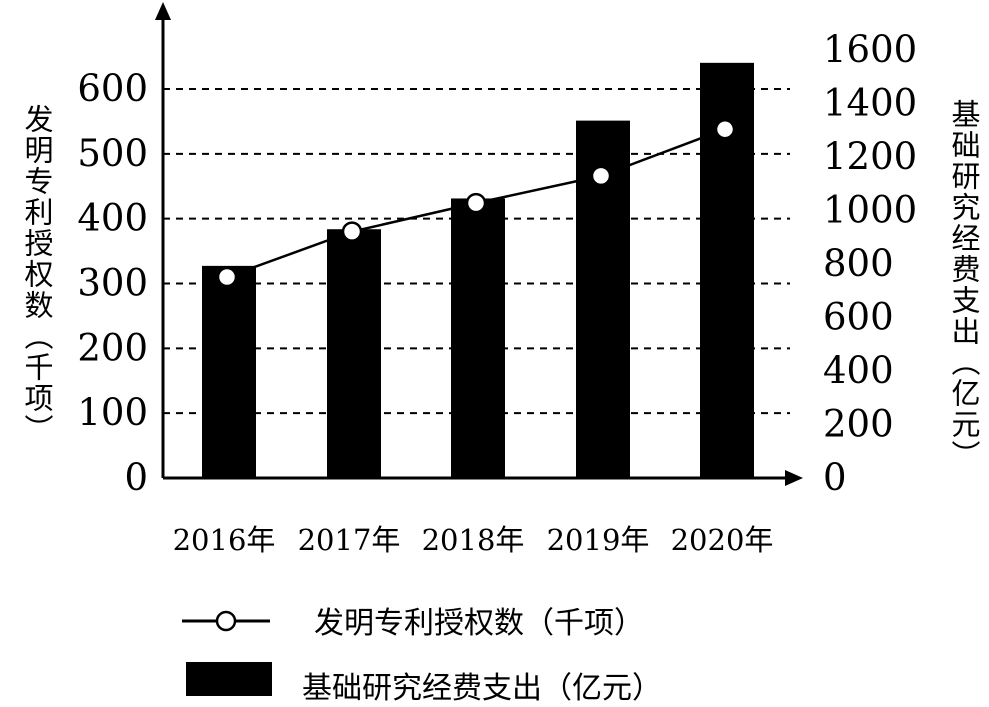  What do you see at coordinates (794, 478) in the screenshot?
I see `x-axis-arrow` at bounding box center [794, 478].